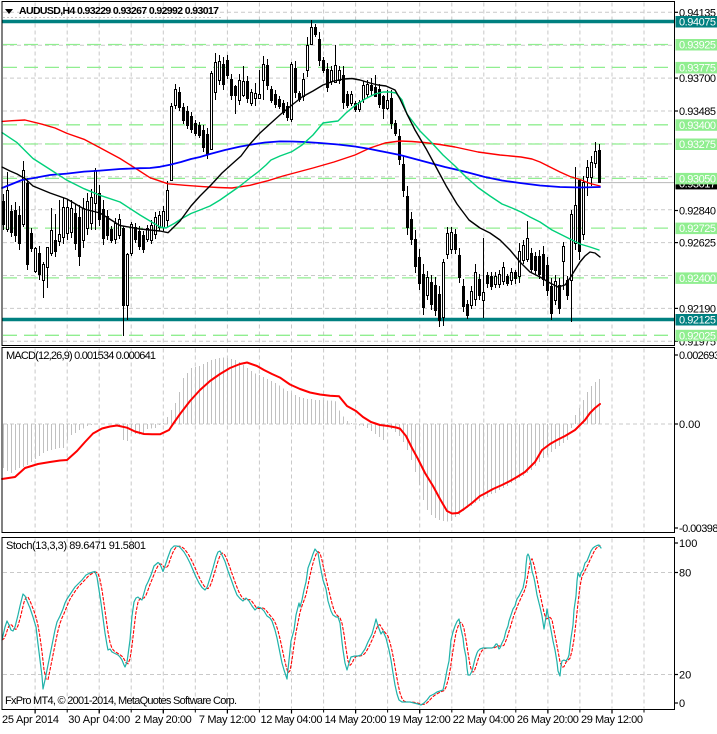 This screenshot has width=717, height=734. What do you see at coordinates (81, 356) in the screenshot?
I see `svg-text:MACD(12,26,9) 0.001534 0.00064: MACD(12,26,9) 0.001534 0.000641` at bounding box center [81, 356].